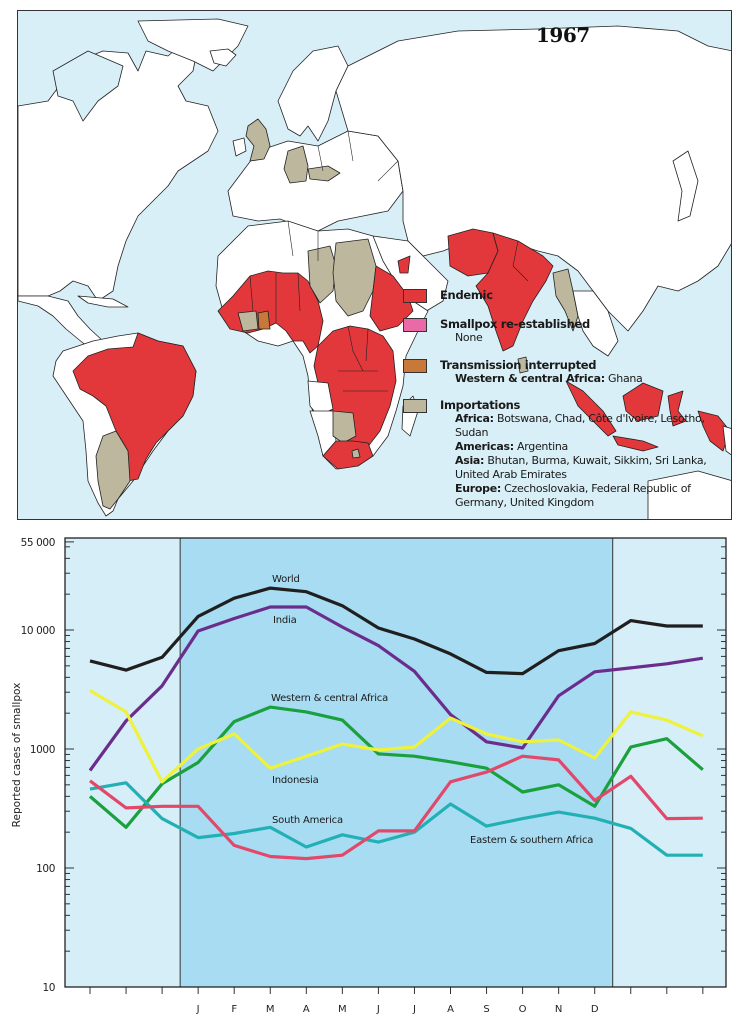  I want to click on sulawesi, so click(677, 408).